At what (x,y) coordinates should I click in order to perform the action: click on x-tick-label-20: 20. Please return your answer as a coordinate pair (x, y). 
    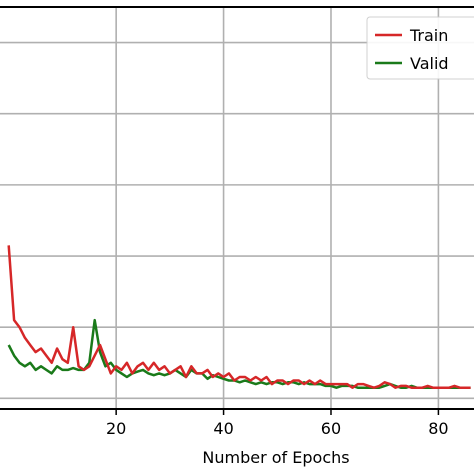
    Looking at the image, I should click on (116, 428).